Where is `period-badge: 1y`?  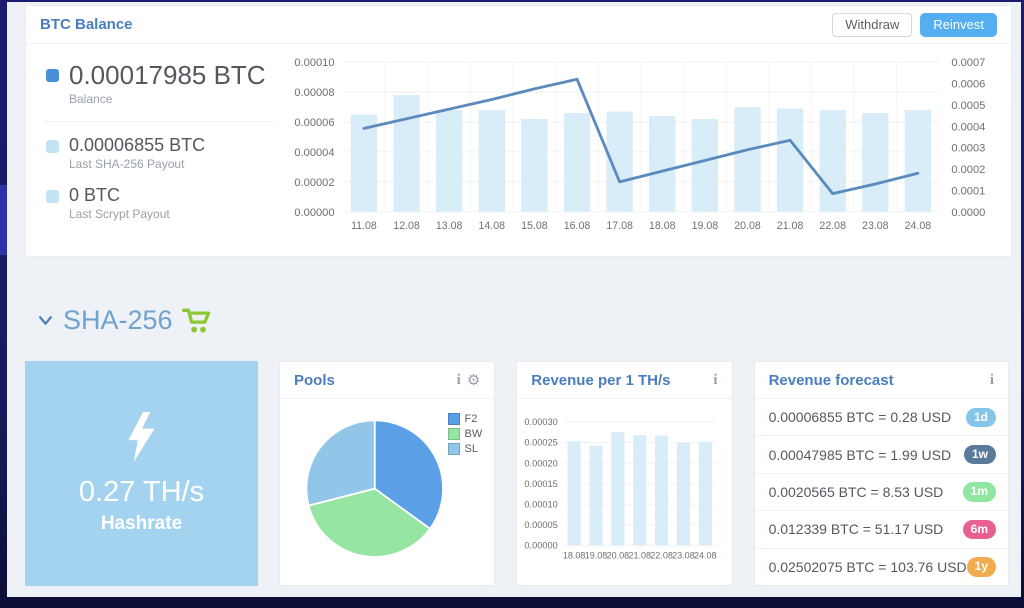
period-badge: 1y is located at coordinates (981, 567).